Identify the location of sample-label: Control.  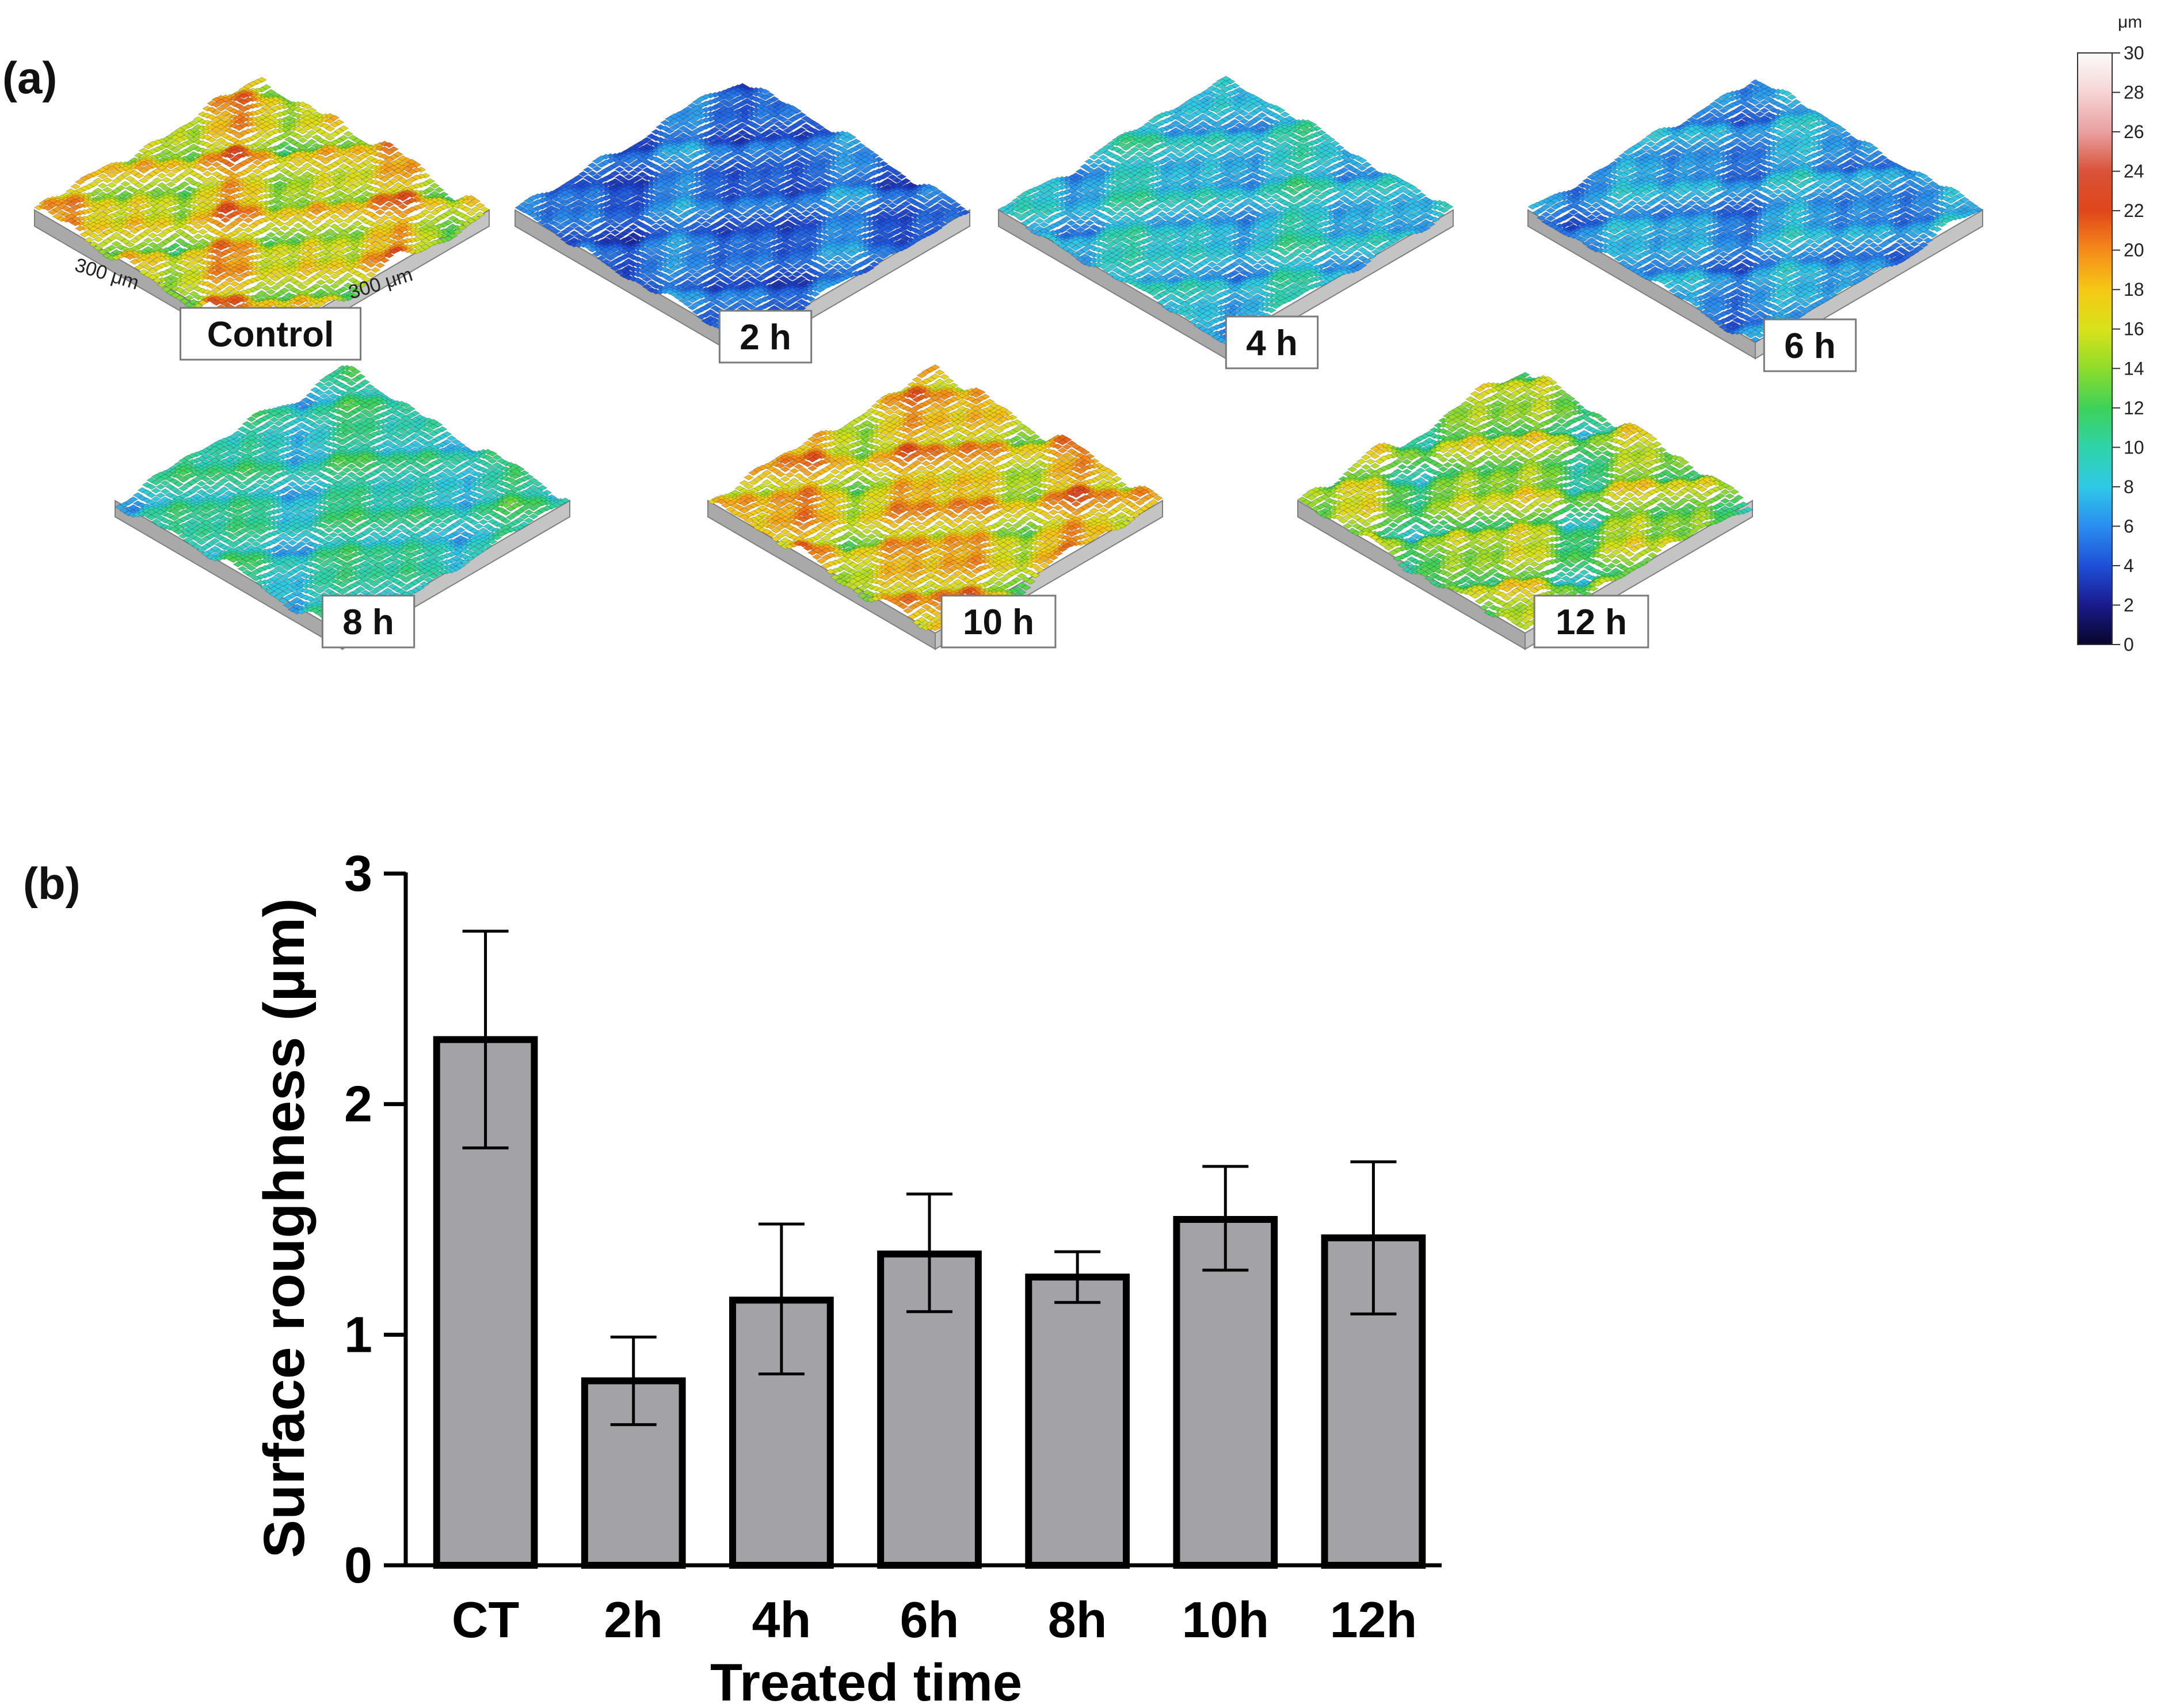
(270, 334).